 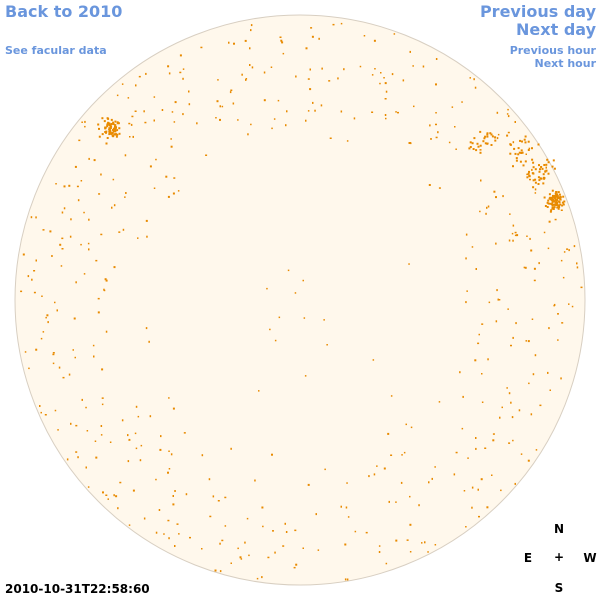 I want to click on compass-north-label: N, so click(x=559, y=529).